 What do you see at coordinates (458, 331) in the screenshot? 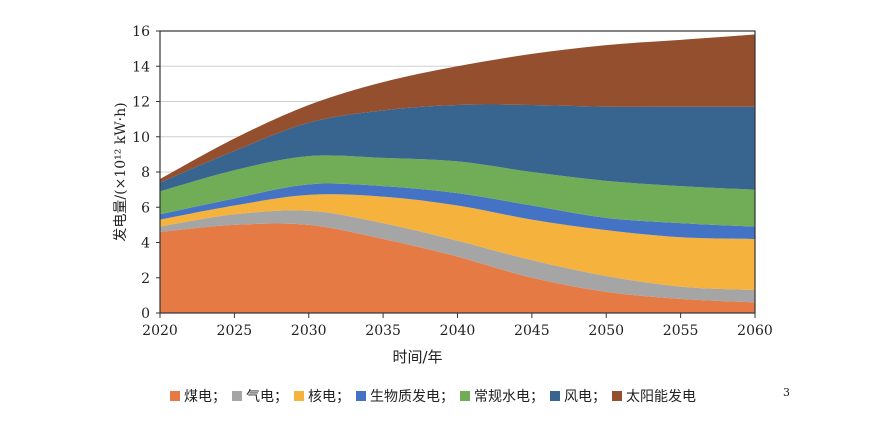
I see `x-tick-label: 2040` at bounding box center [458, 331].